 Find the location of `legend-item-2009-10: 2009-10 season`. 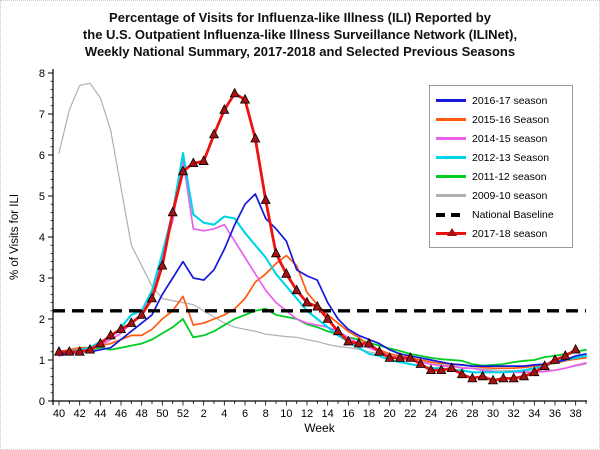

legend-item-2009-10: 2009-10 season is located at coordinates (501, 195).